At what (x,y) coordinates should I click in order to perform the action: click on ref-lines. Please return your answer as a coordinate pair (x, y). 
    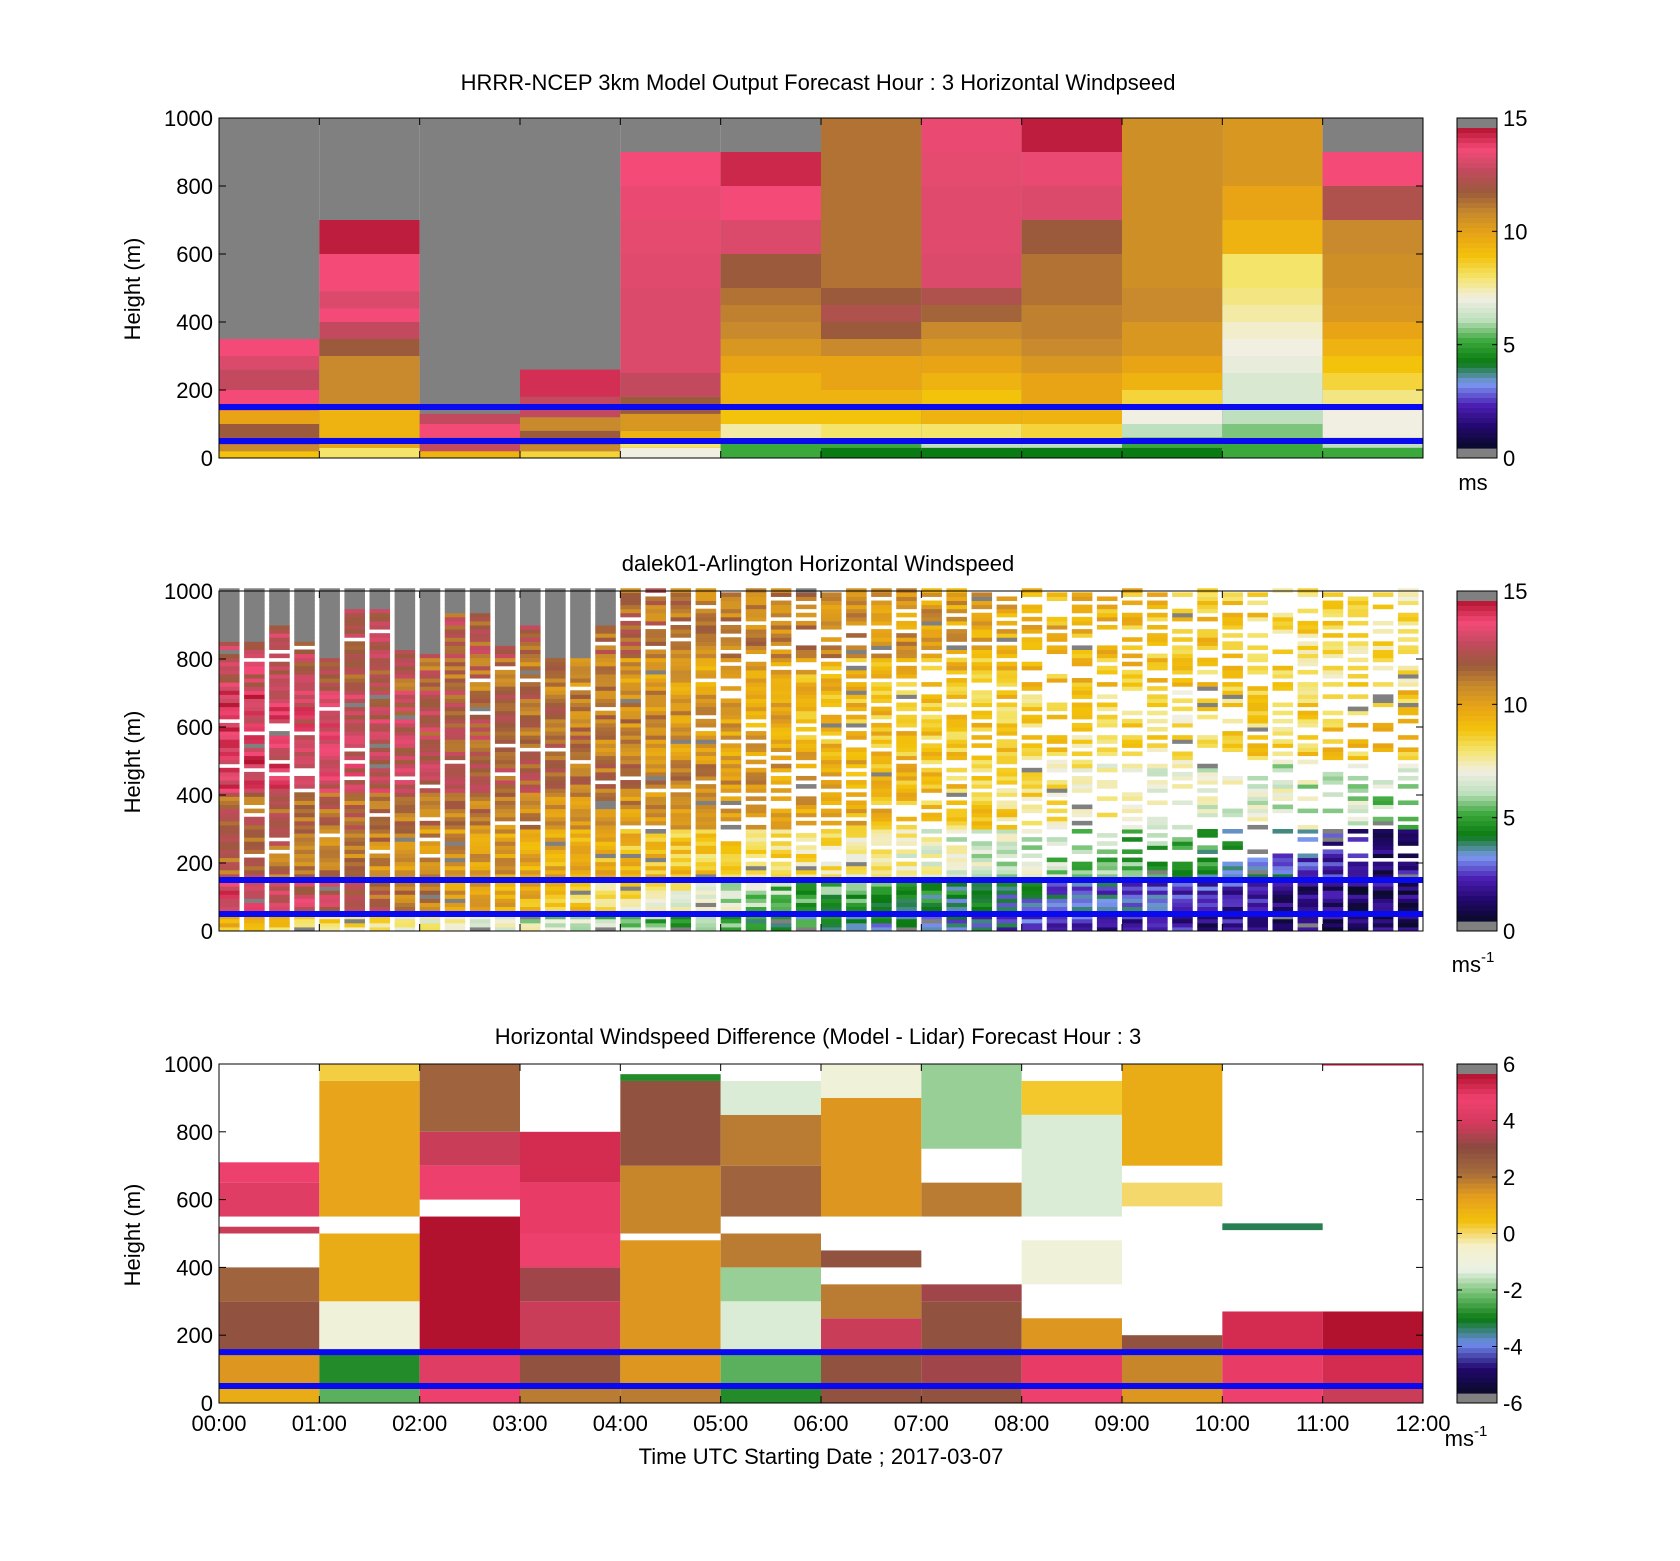
    Looking at the image, I should click on (821, 897).